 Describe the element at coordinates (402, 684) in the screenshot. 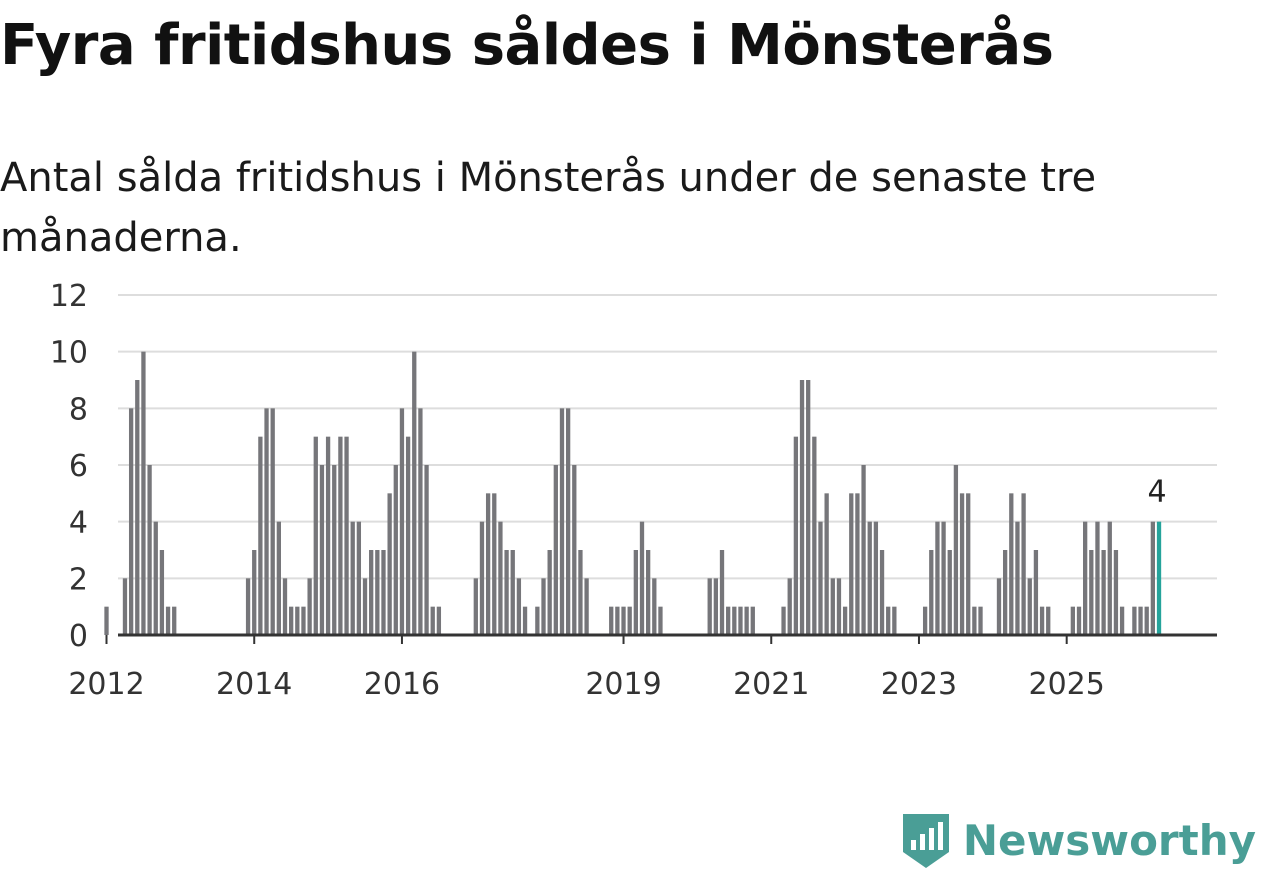

I see `x-tick-label: 2016` at that location.